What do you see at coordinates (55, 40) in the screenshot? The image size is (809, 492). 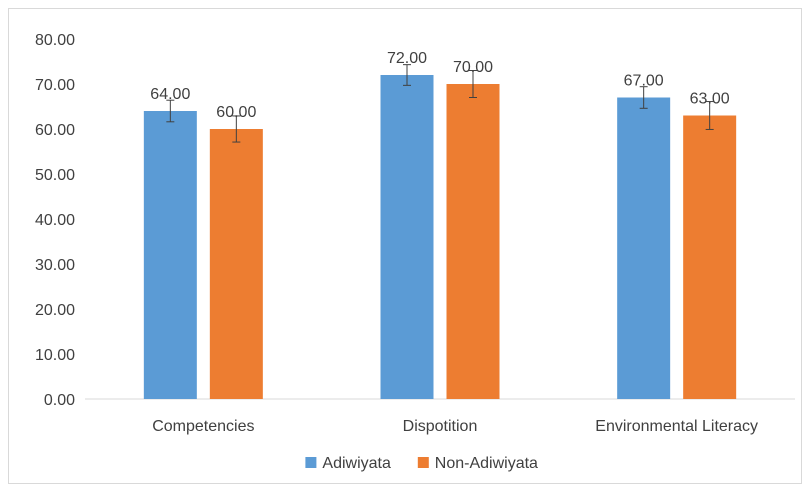 I see `y-tick-label: 80.00` at bounding box center [55, 40].